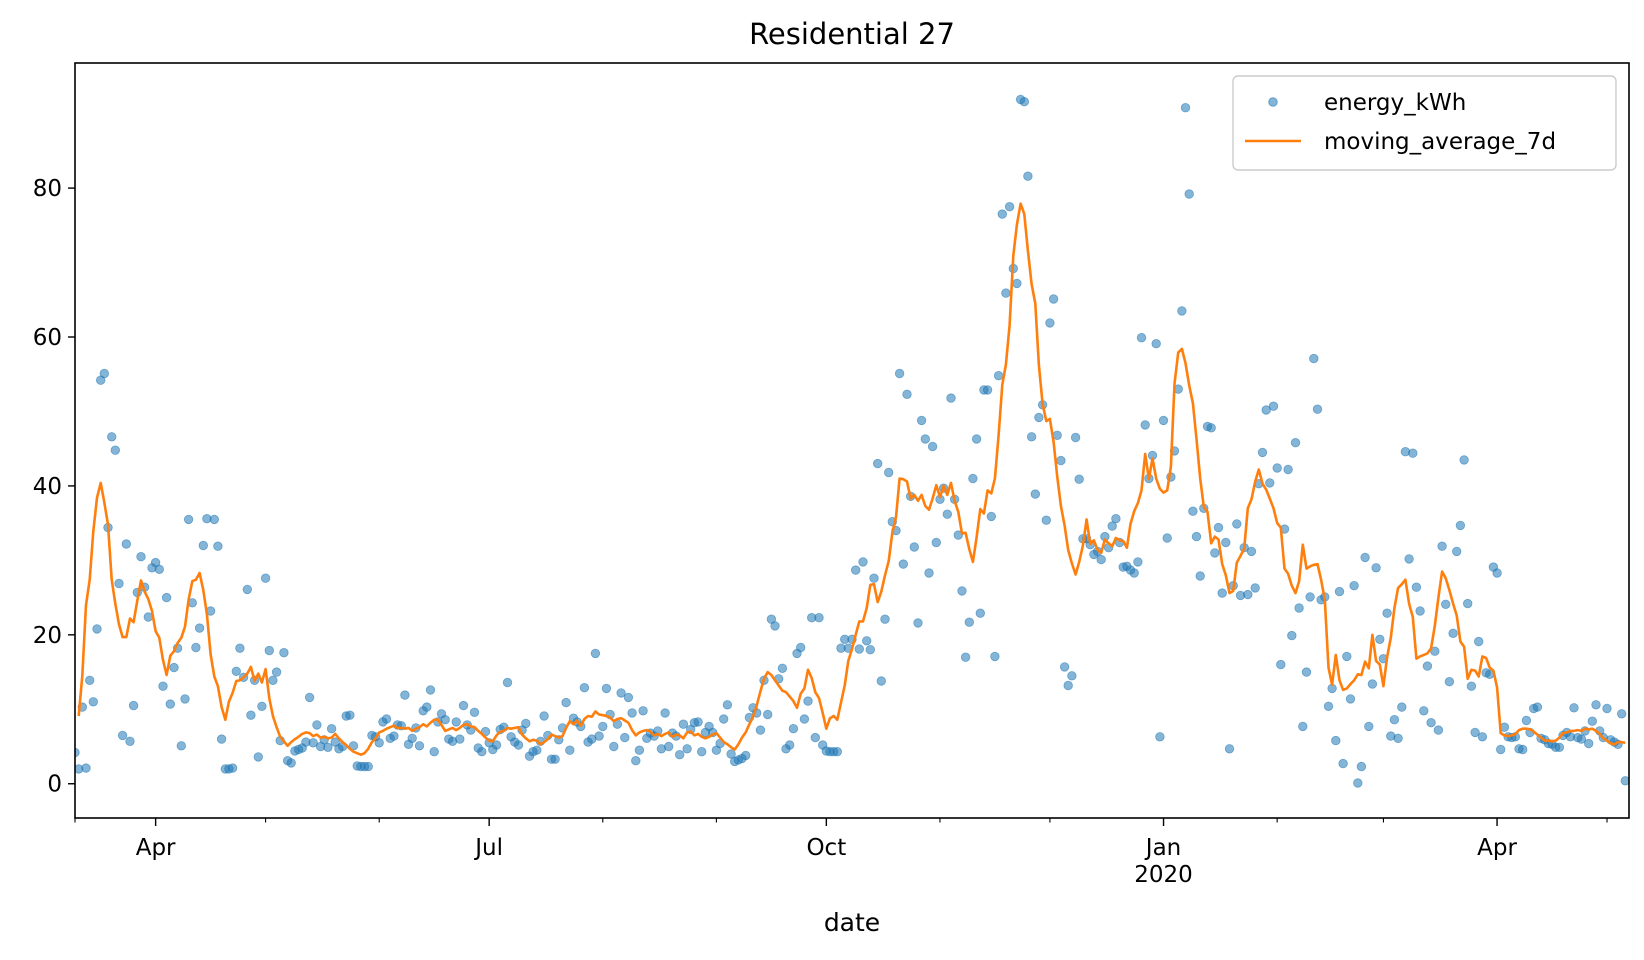 The image size is (1644, 960). What do you see at coordinates (47, 338) in the screenshot?
I see `y-tick-label: 60` at bounding box center [47, 338].